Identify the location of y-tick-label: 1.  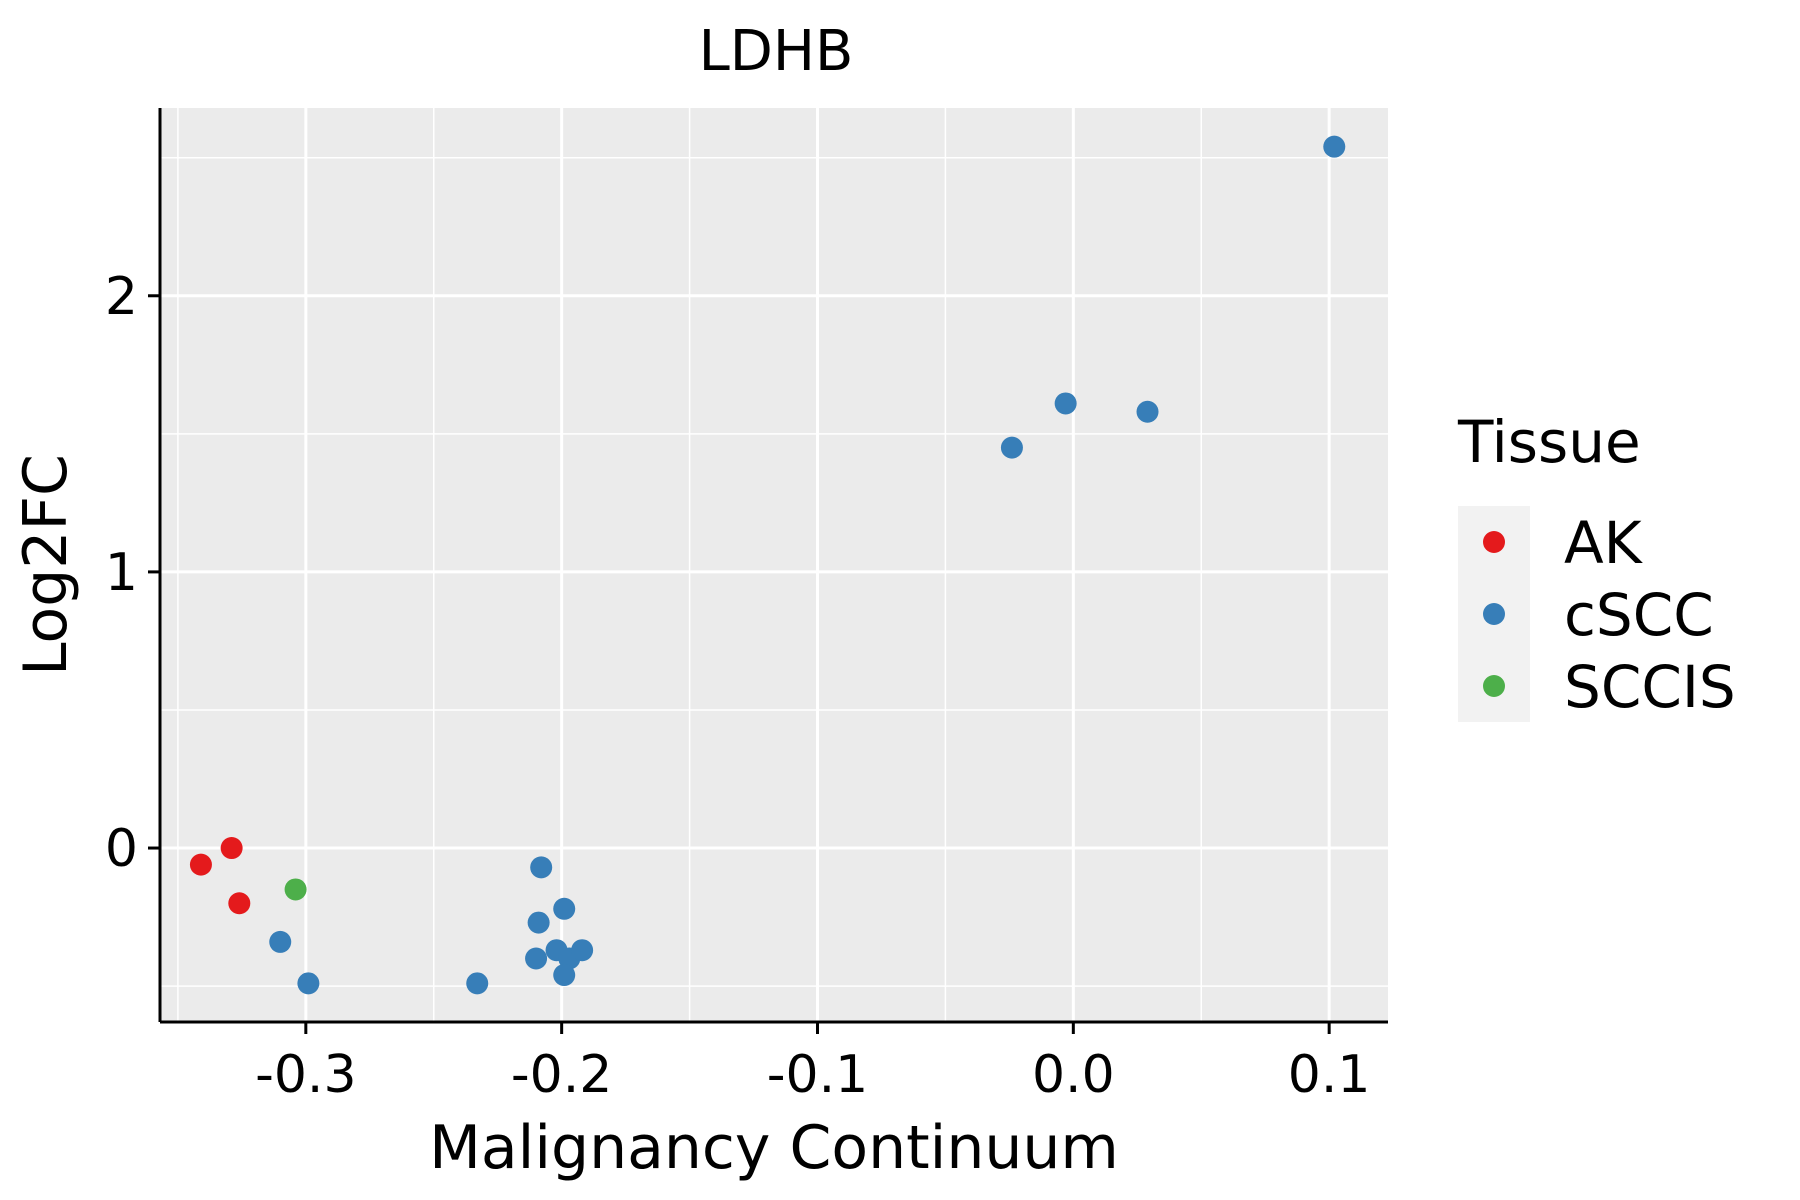
(121, 573).